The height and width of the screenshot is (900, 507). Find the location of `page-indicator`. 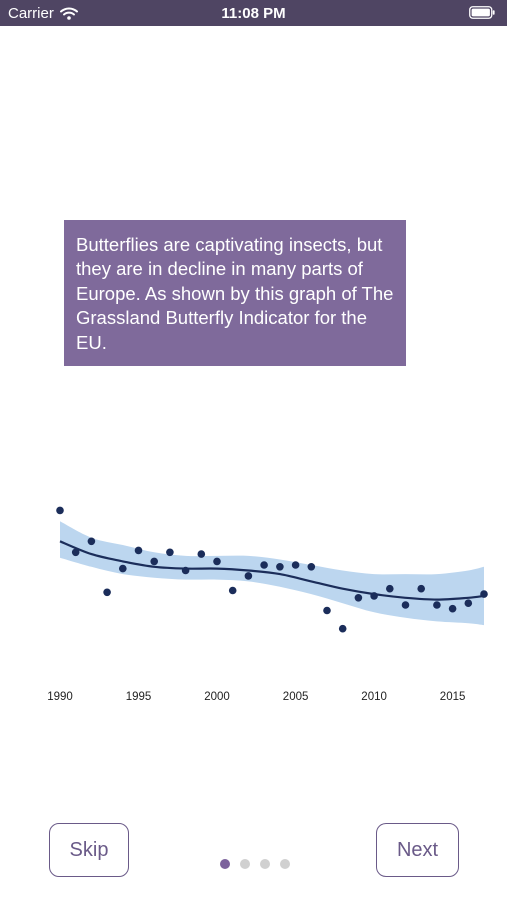

page-indicator is located at coordinates (255, 864).